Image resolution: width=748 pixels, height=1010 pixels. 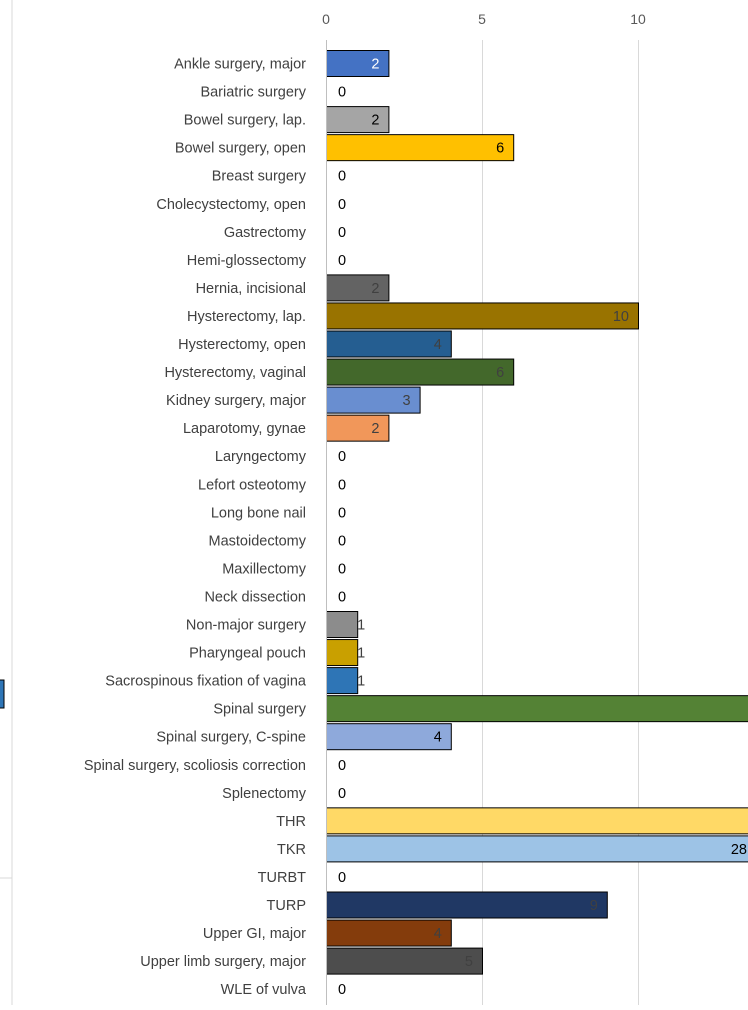 What do you see at coordinates (235, 373) in the screenshot?
I see `category-label-hysterectomy-vaginal: Hysterectomy, vaginal` at bounding box center [235, 373].